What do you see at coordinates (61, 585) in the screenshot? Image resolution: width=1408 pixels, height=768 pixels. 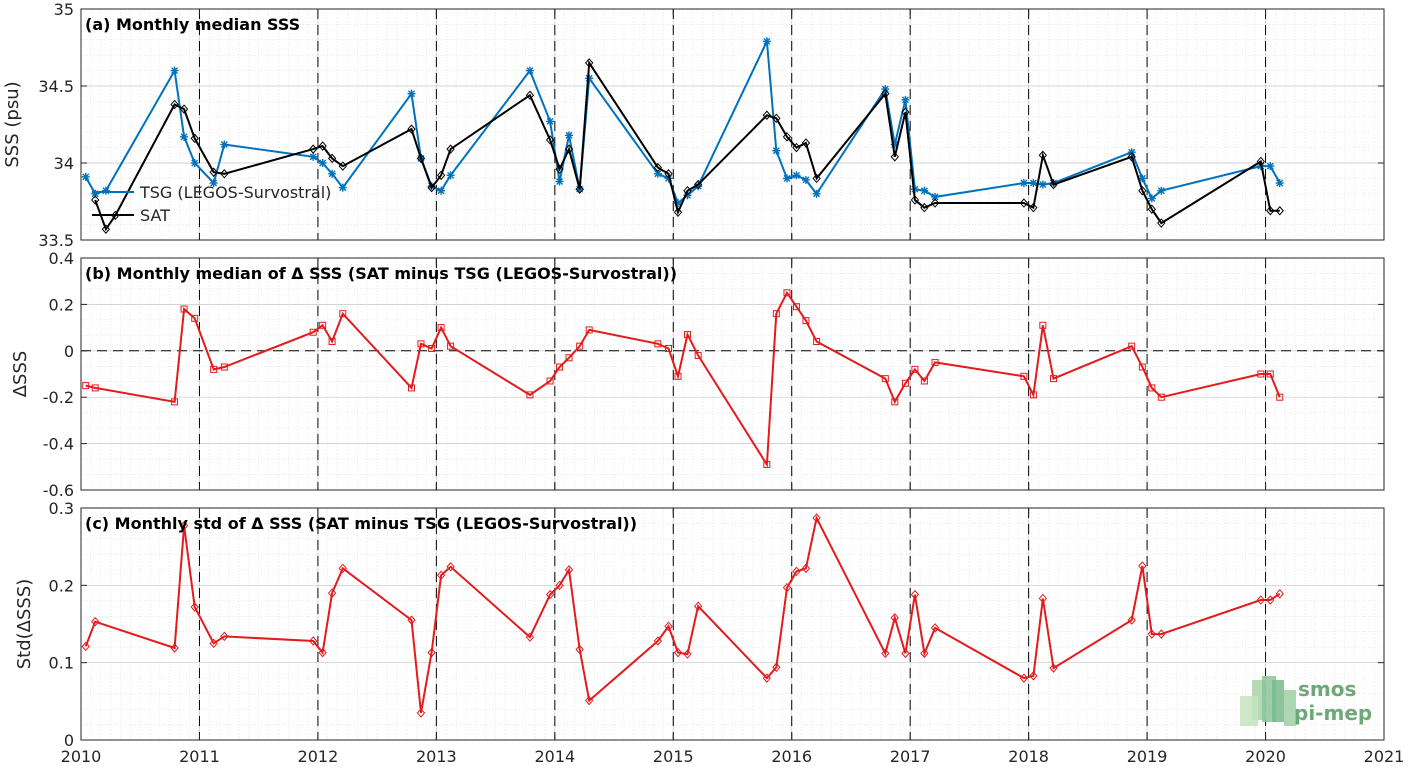 I see `y-tick-label: 0.2` at bounding box center [61, 585].